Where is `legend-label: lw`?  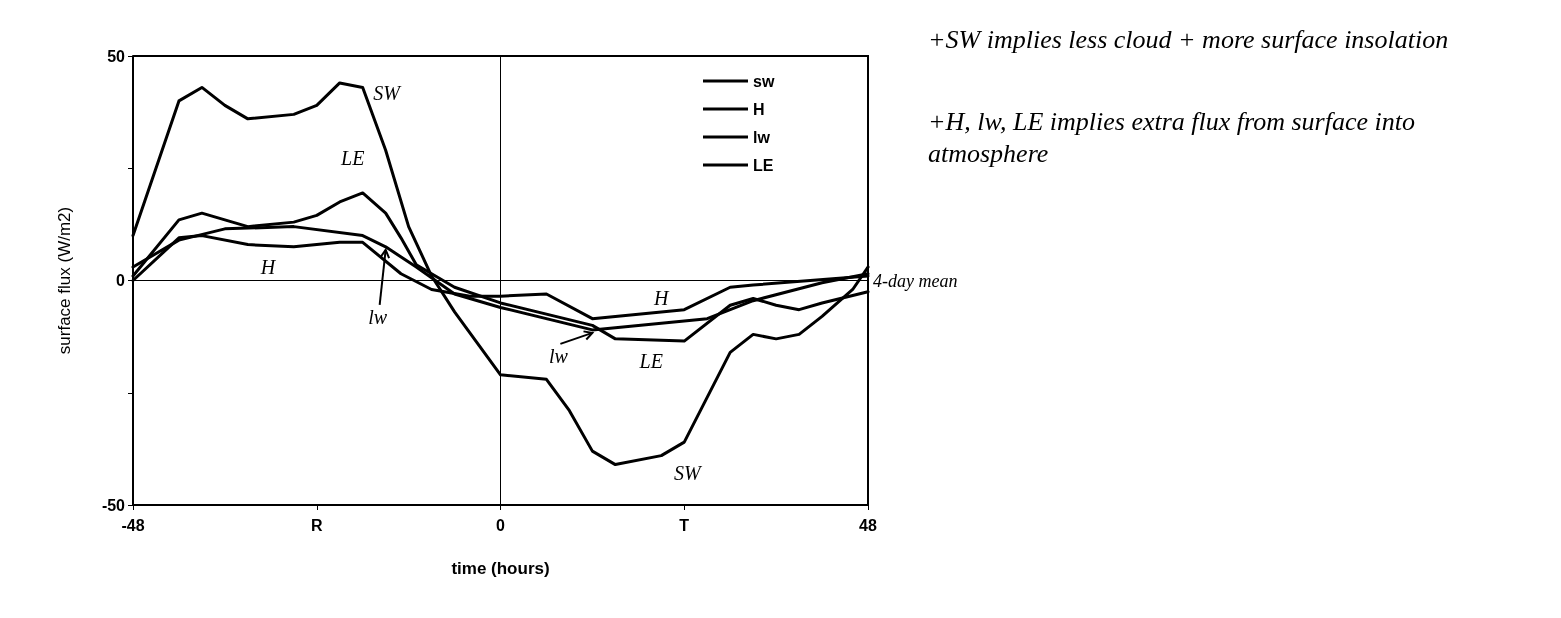 legend-label: lw is located at coordinates (762, 137).